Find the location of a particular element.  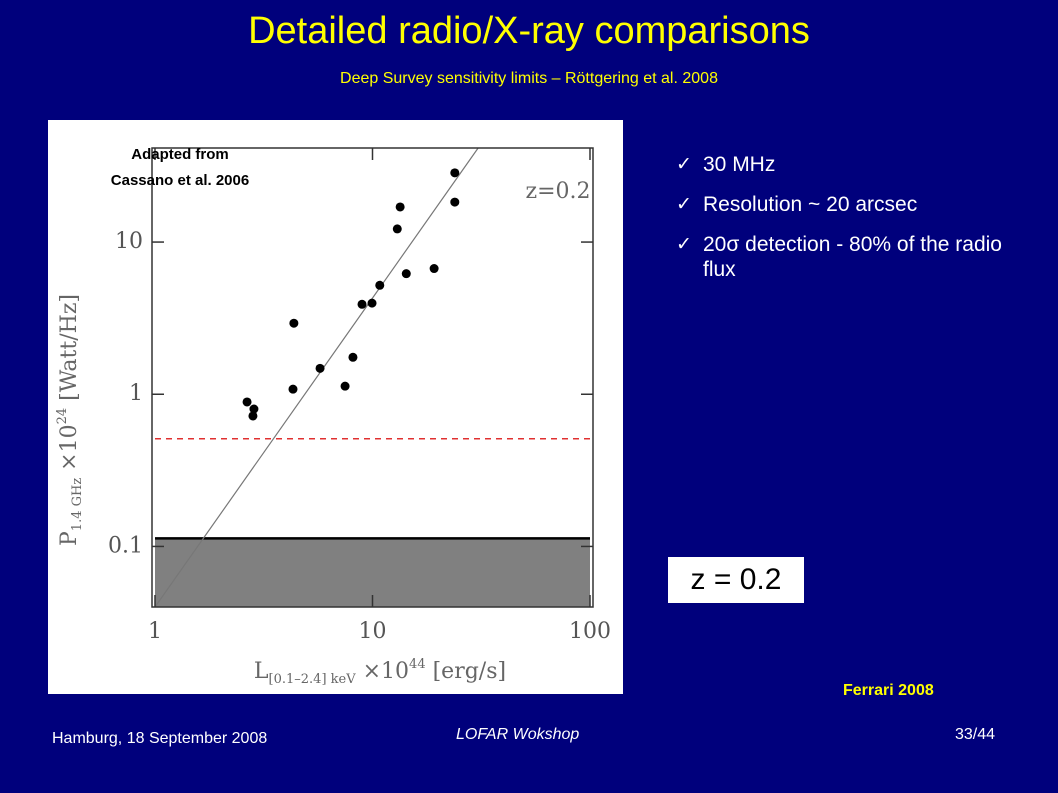

bullet: ✓ 20σ detection - 80% of the radio flux is located at coordinates (841, 257).